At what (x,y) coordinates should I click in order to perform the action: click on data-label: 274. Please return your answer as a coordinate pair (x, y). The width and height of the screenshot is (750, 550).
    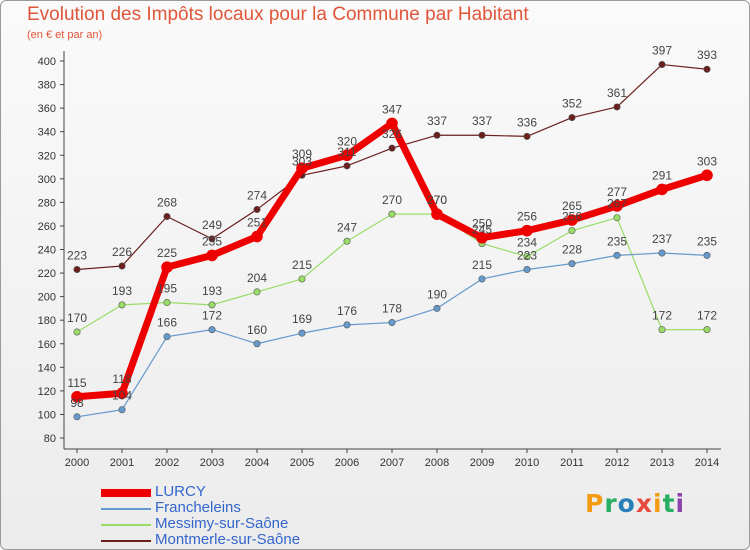
    Looking at the image, I should click on (257, 195).